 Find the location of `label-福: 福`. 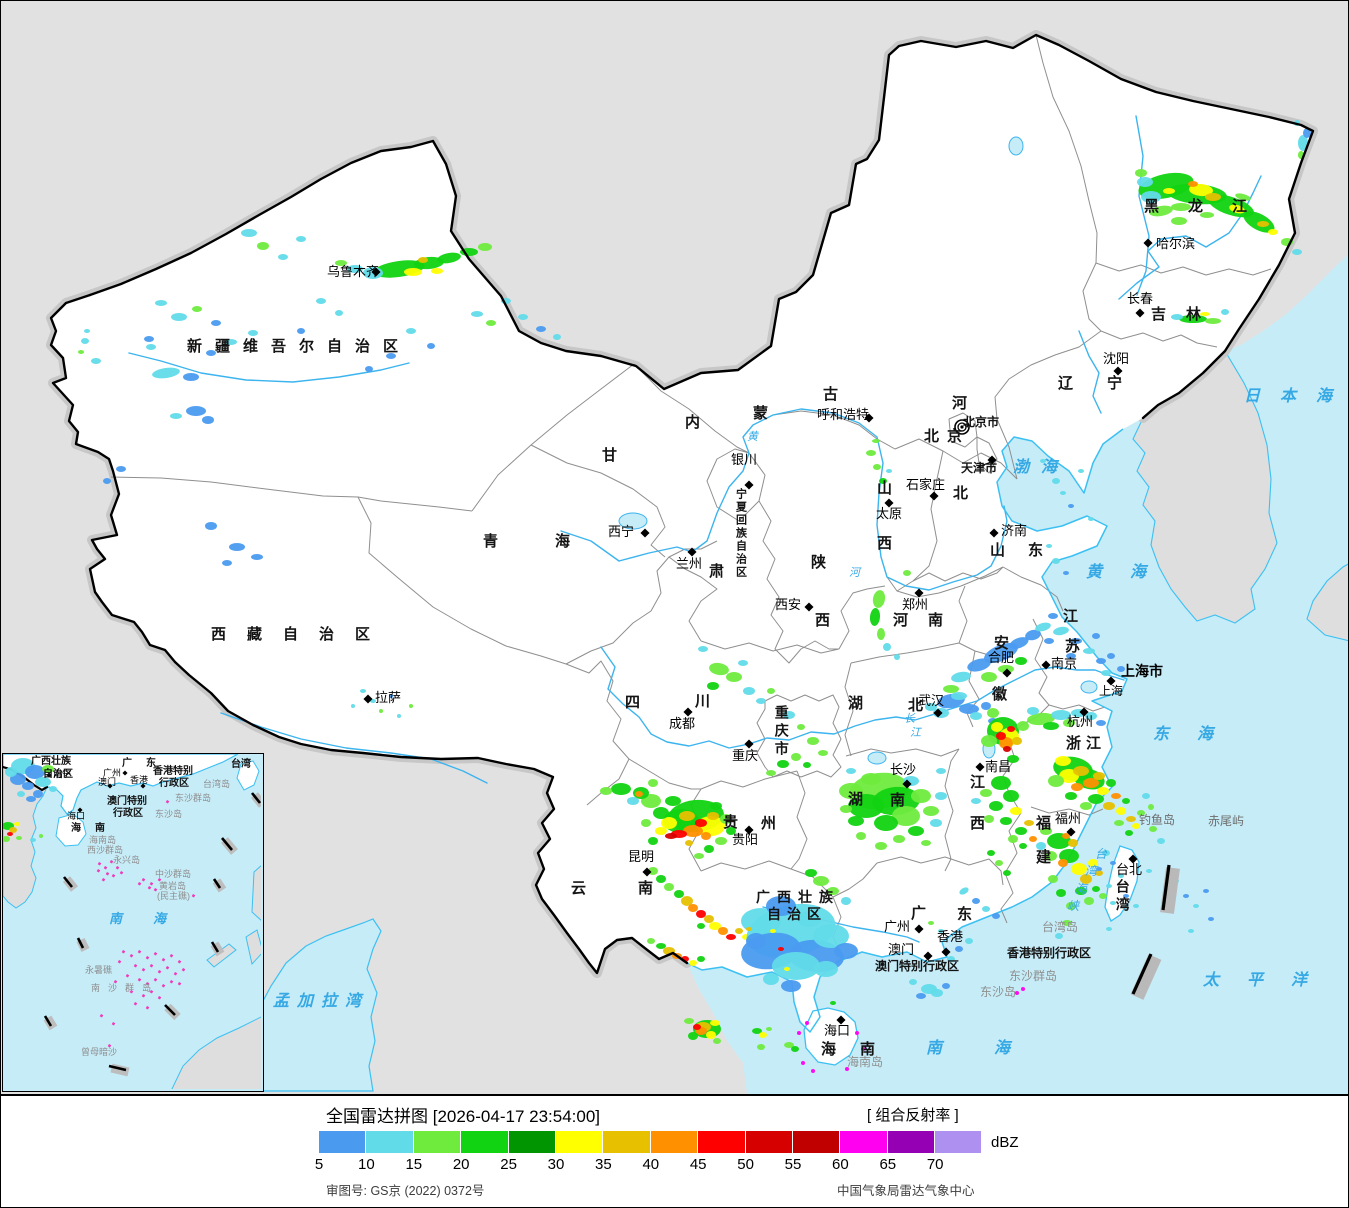

label-福: 福 is located at coordinates (1044, 823).